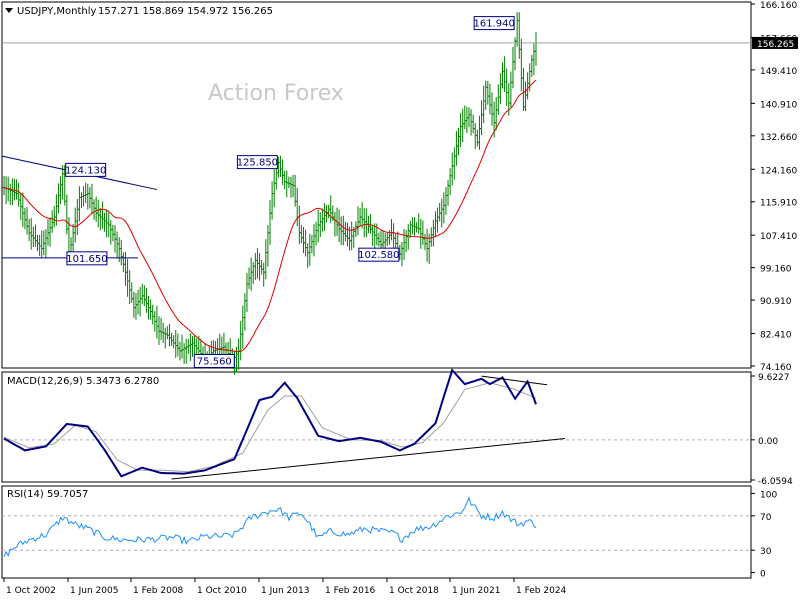  Describe the element at coordinates (778, 72) in the screenshot. I see `price-tick-label: 149.410` at that location.